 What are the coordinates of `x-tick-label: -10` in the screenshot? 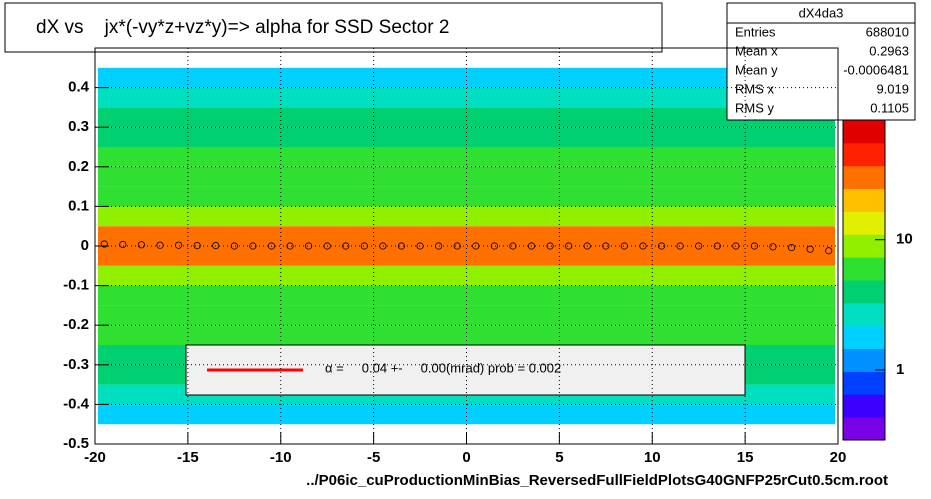 It's located at (281, 457).